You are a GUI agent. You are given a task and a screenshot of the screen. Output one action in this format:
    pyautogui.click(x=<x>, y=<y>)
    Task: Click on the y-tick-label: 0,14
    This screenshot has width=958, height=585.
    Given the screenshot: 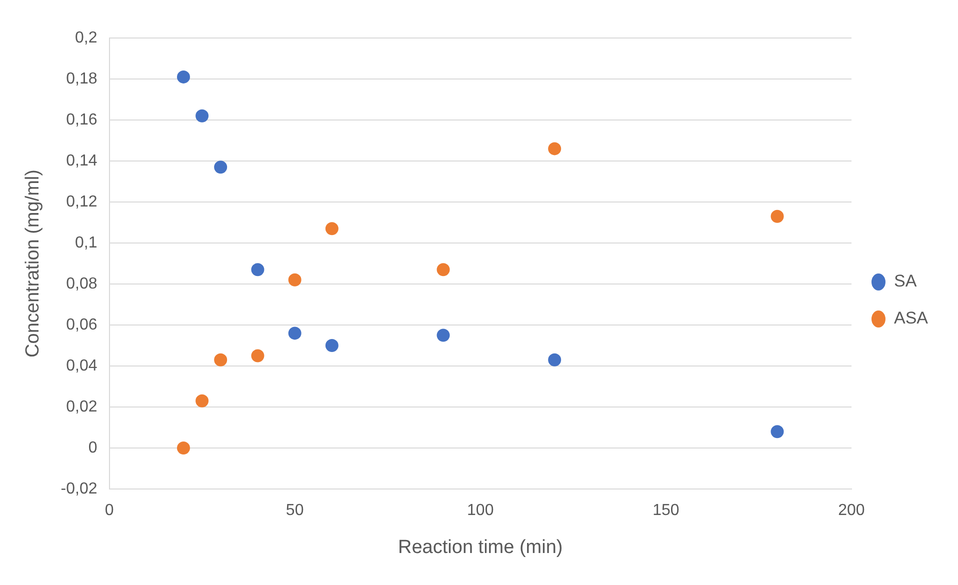 What is the action you would take?
    pyautogui.click(x=82, y=161)
    